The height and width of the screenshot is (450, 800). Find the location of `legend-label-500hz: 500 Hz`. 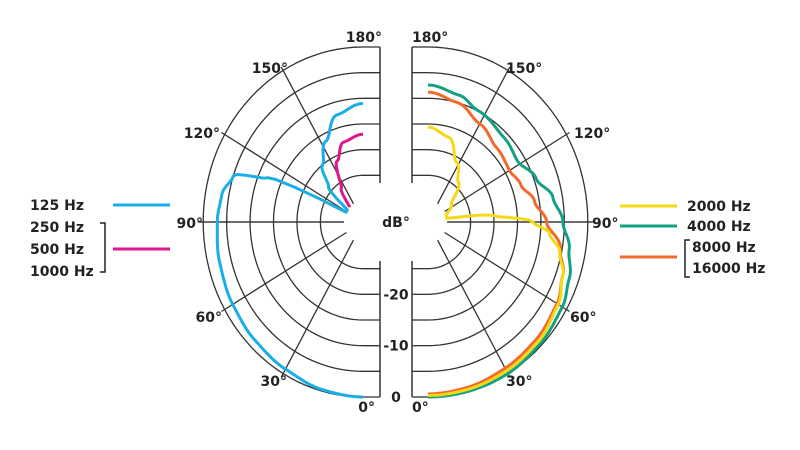

legend-label-500hz: 500 Hz is located at coordinates (57, 250).